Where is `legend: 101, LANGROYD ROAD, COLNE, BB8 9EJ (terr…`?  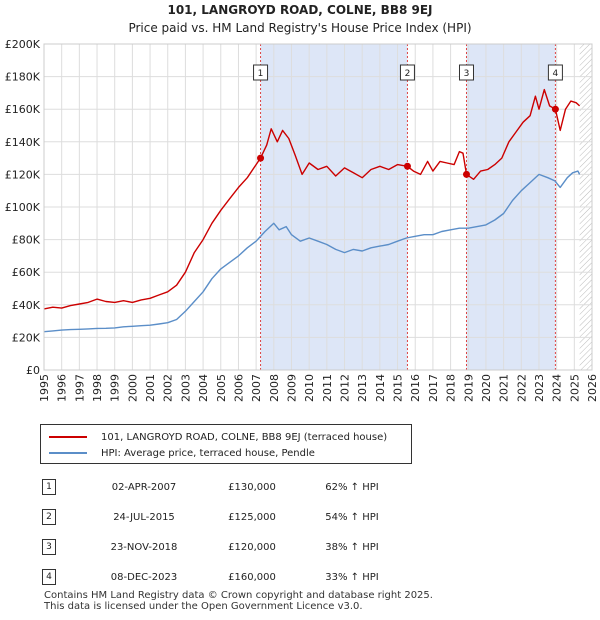 legend: 101, LANGROYD ROAD, COLNE, BB8 9EJ (terr… is located at coordinates (226, 444).